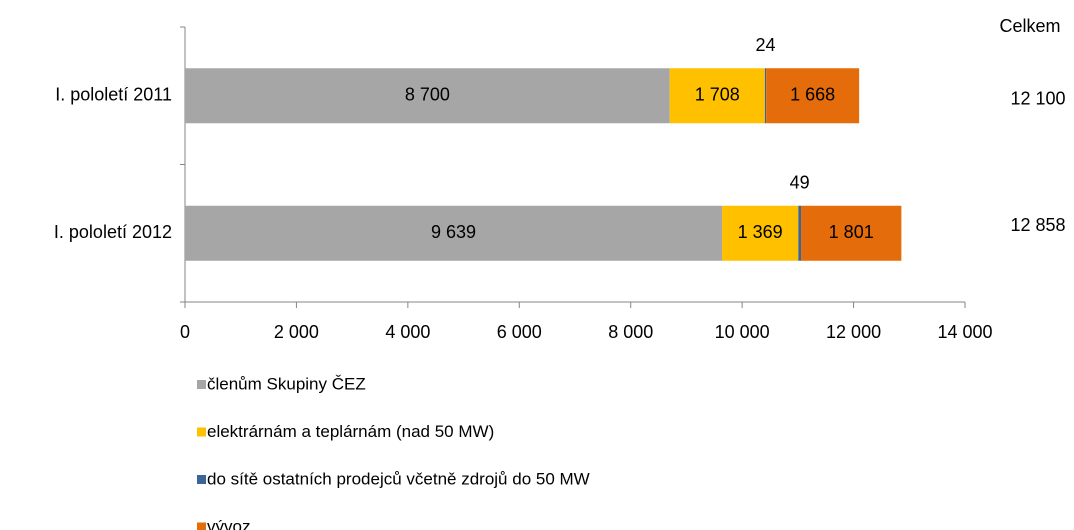 The height and width of the screenshot is (530, 1074). I want to click on legend-label: elektrárnám a teplárnám (nad 50 MW), so click(350, 431).